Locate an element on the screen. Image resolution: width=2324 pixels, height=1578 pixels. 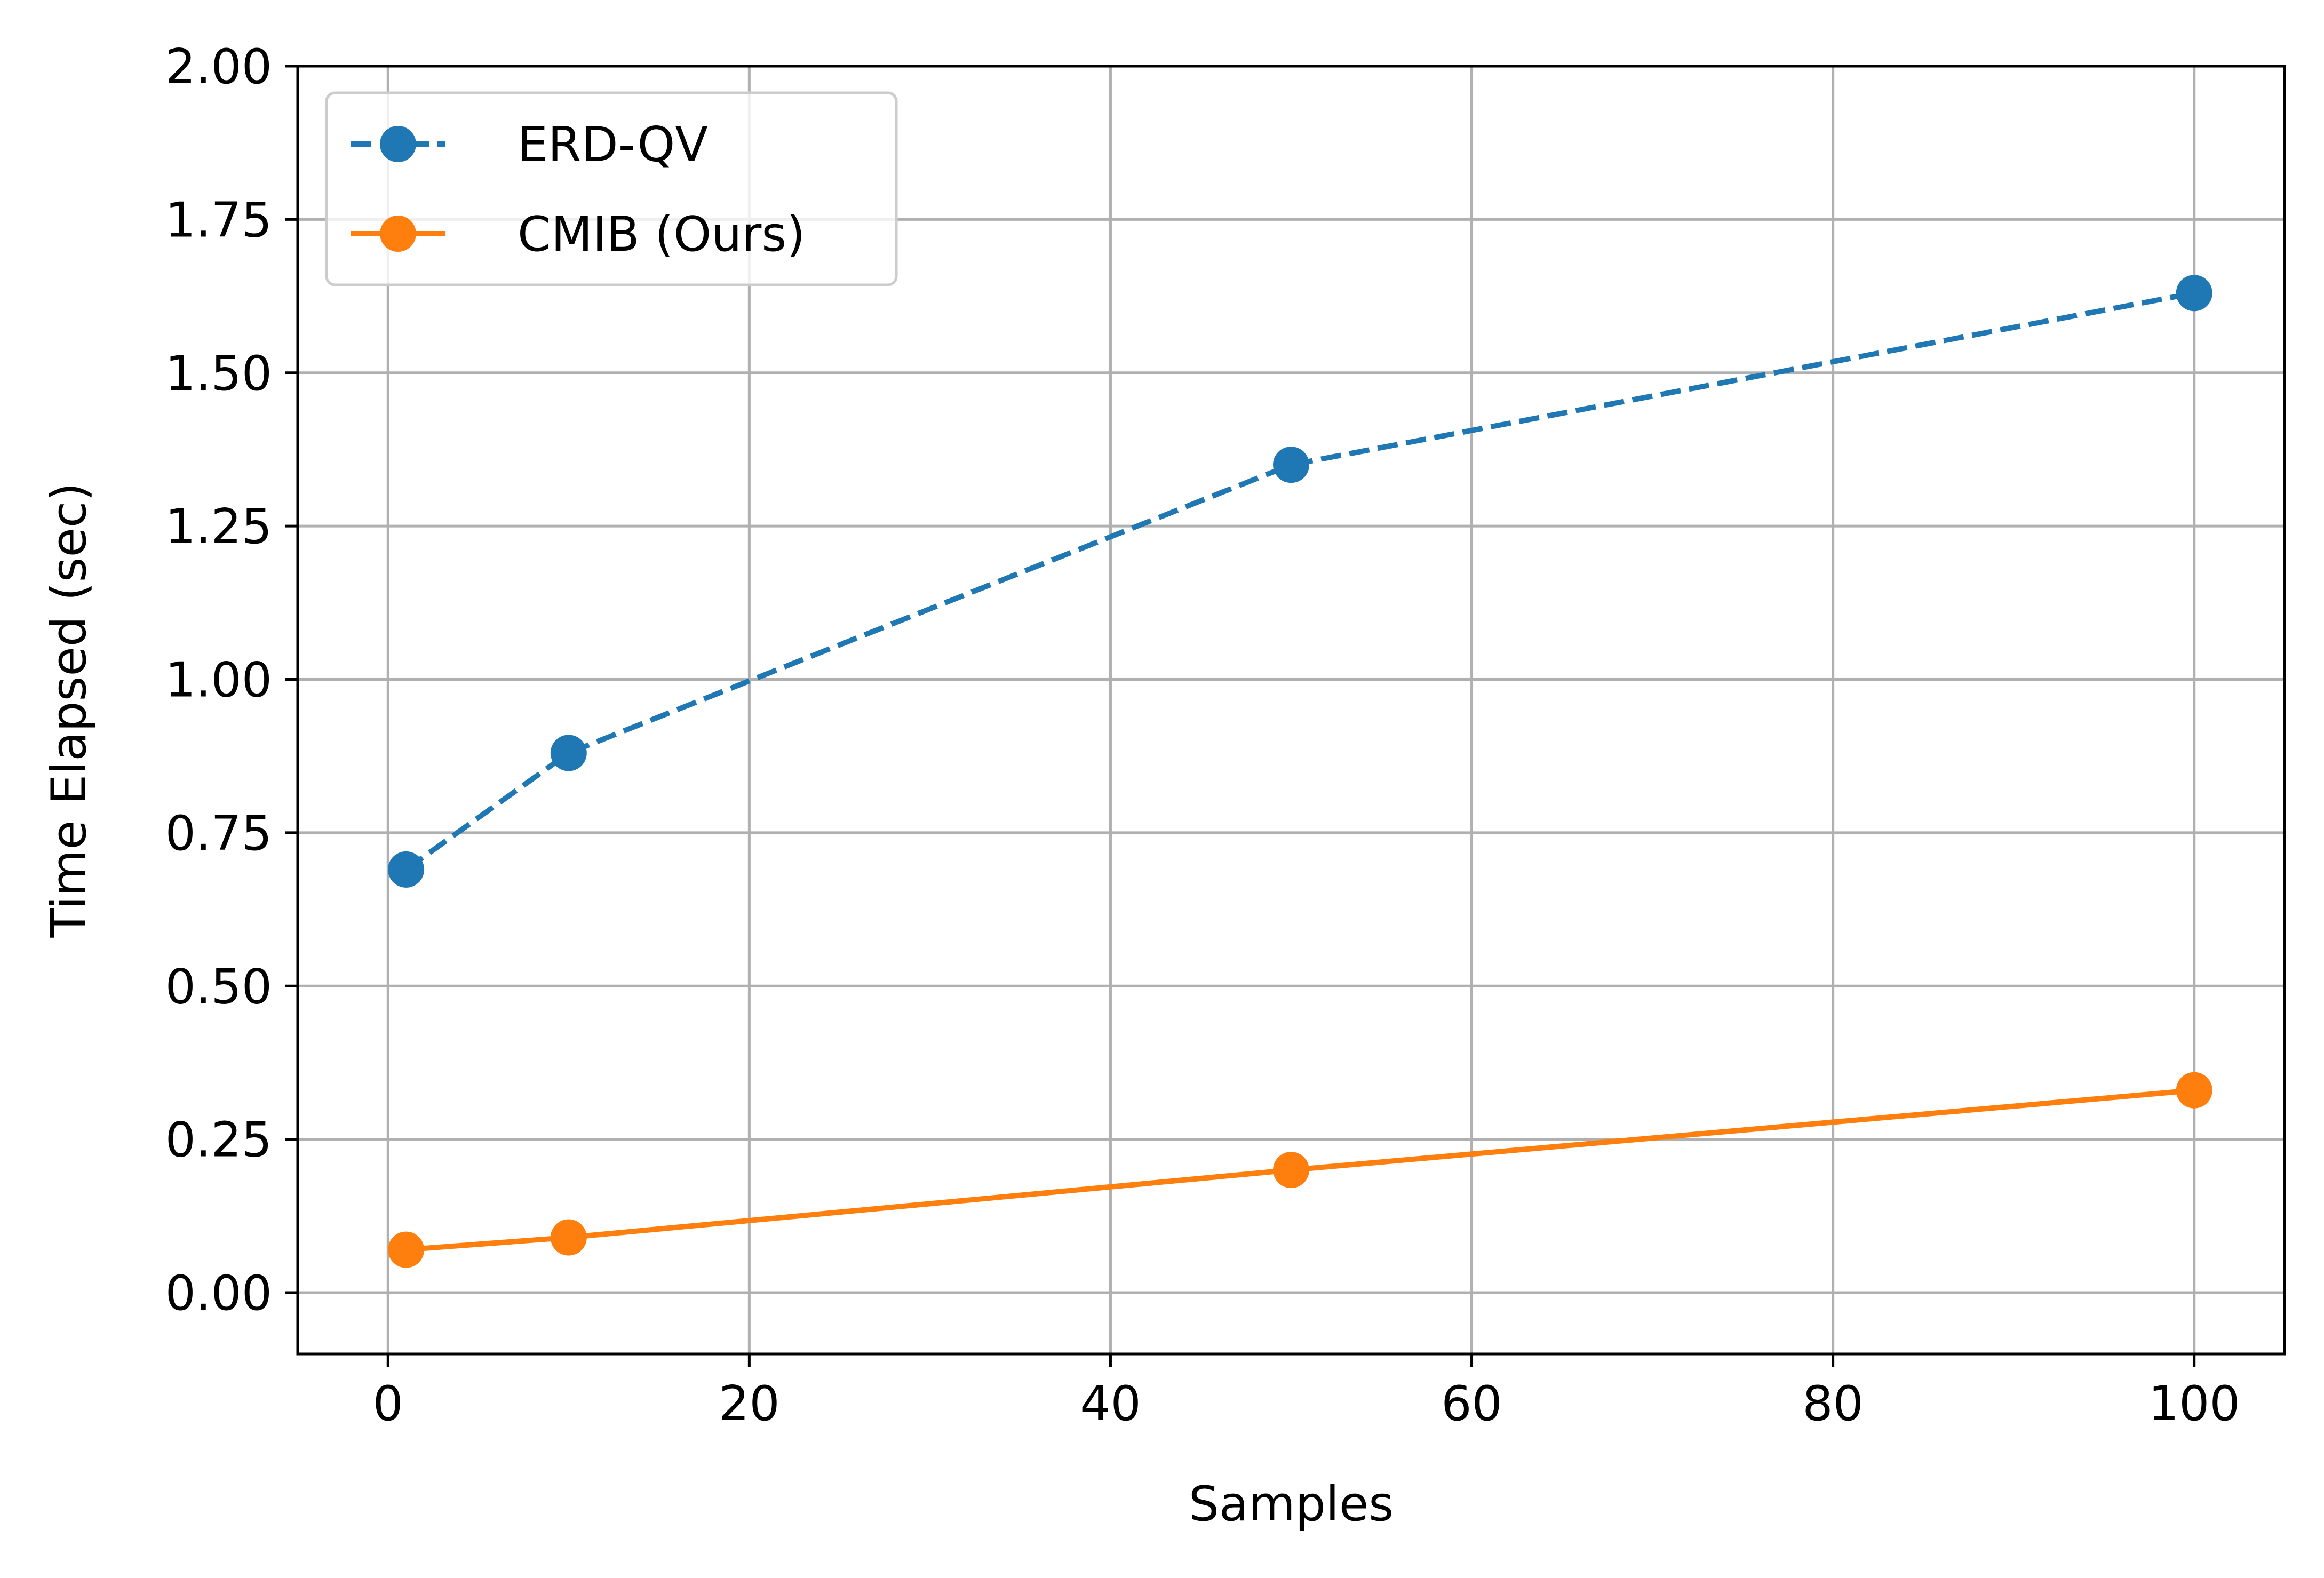
legend-box is located at coordinates (611, 188).